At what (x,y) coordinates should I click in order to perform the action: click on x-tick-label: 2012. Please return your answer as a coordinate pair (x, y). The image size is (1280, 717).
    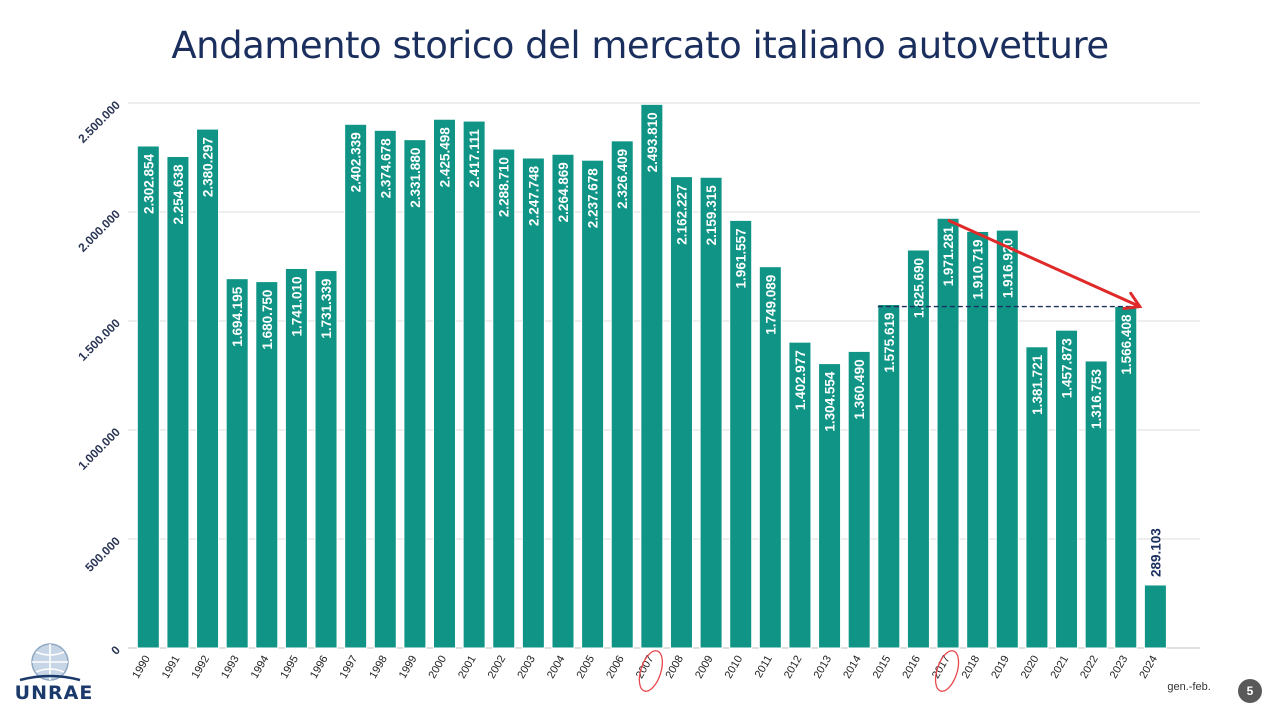
    Looking at the image, I should click on (793, 667).